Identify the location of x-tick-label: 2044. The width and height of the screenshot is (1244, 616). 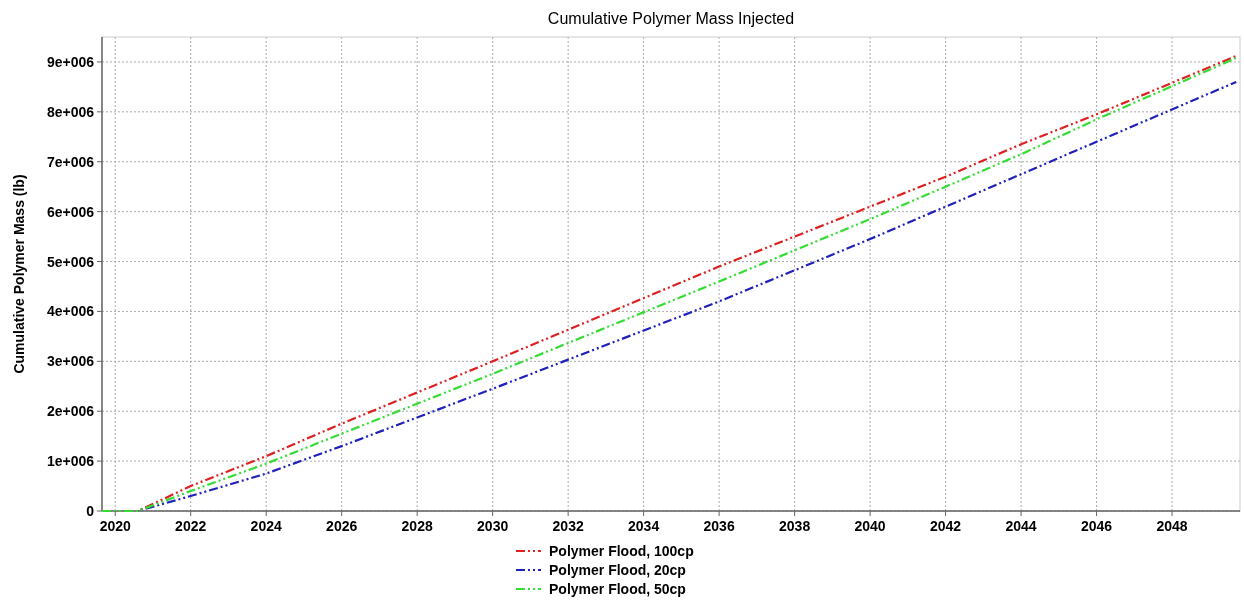
(1021, 526).